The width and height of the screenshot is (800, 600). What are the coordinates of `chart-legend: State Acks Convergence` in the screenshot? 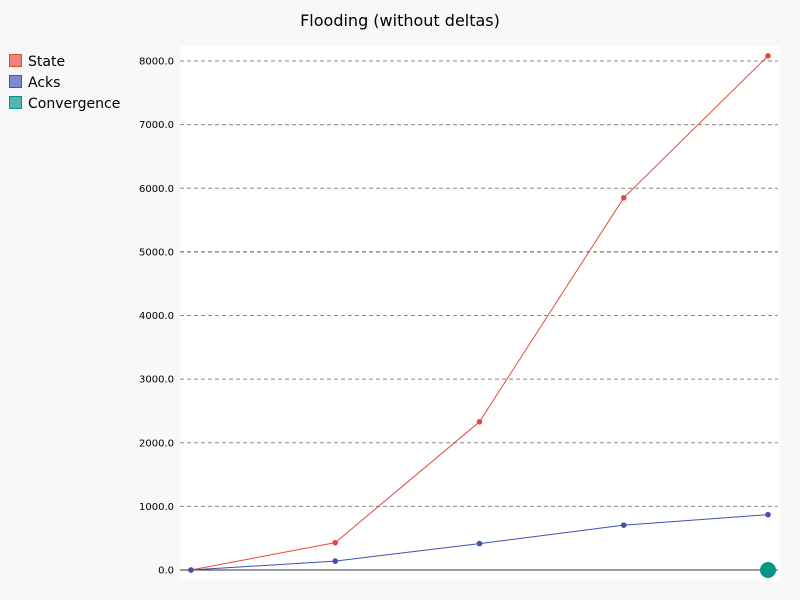 It's located at (64, 85).